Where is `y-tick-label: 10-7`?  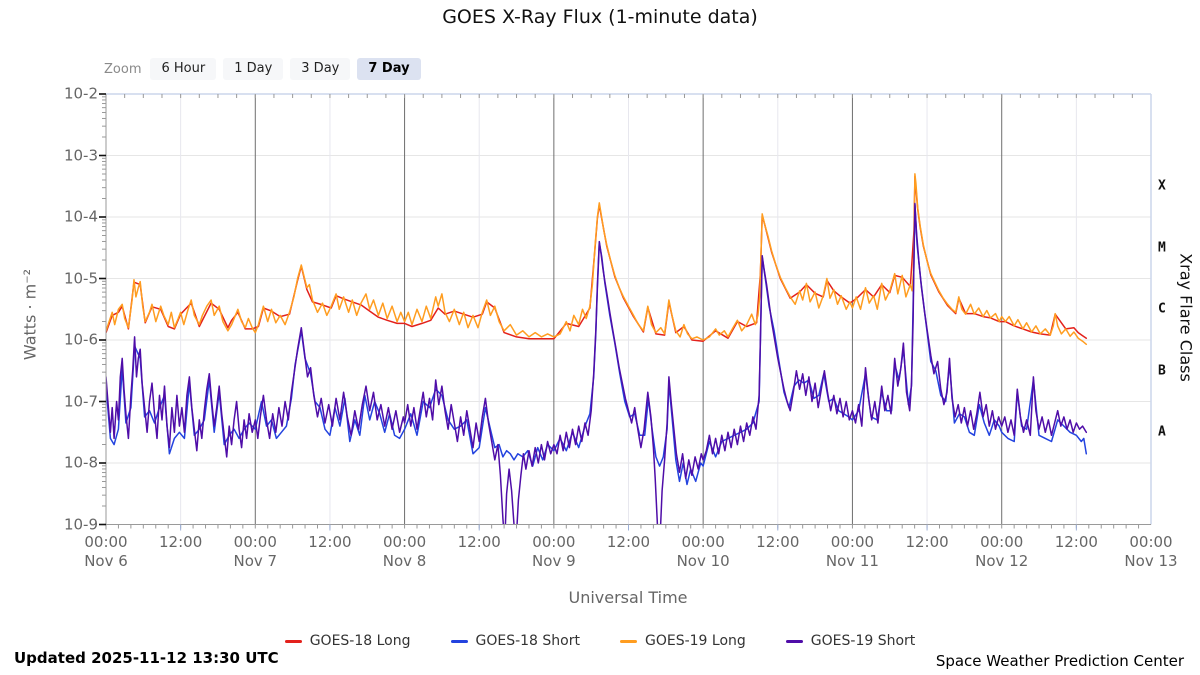
y-tick-label: 10-7 is located at coordinates (80, 401).